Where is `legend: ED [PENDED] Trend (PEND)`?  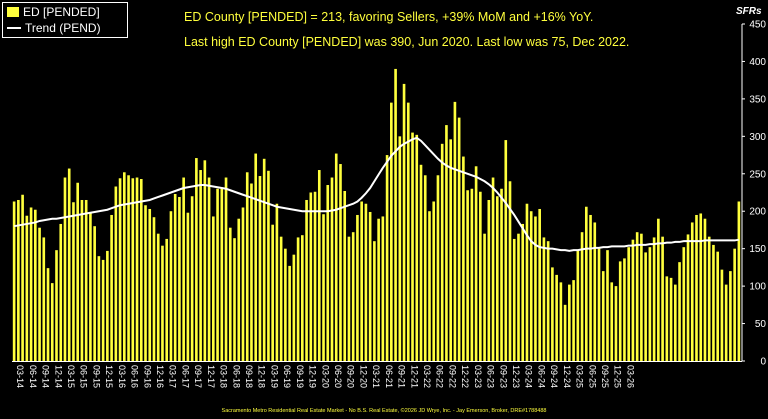
legend: ED [PENDED] Trend (PEND) is located at coordinates (65, 20).